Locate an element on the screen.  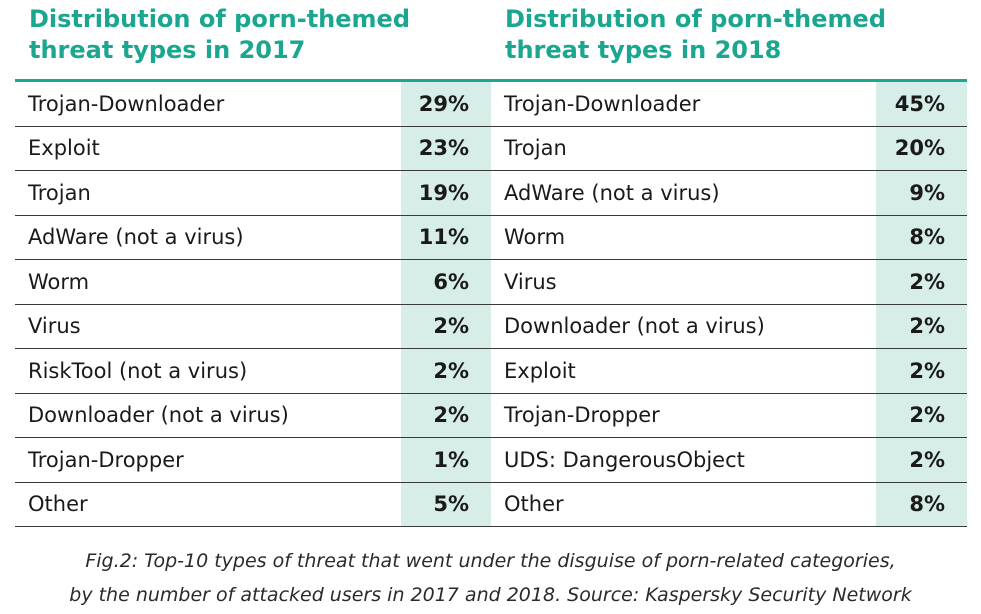
table-row: AdWare (not a virus) 11% is located at coordinates (253, 237).